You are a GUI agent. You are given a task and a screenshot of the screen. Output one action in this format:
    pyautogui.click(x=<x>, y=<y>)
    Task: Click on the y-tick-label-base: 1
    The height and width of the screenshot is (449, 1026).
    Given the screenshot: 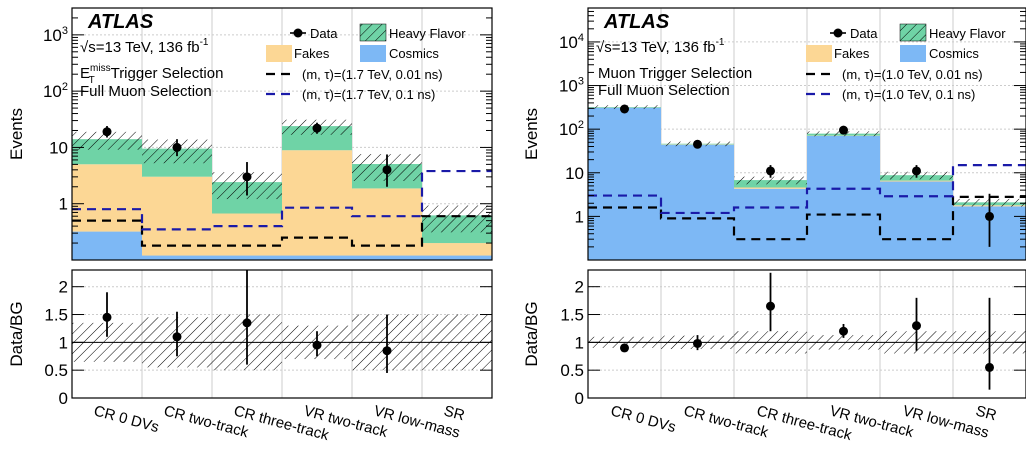 What is the action you would take?
    pyautogui.click(x=579, y=216)
    